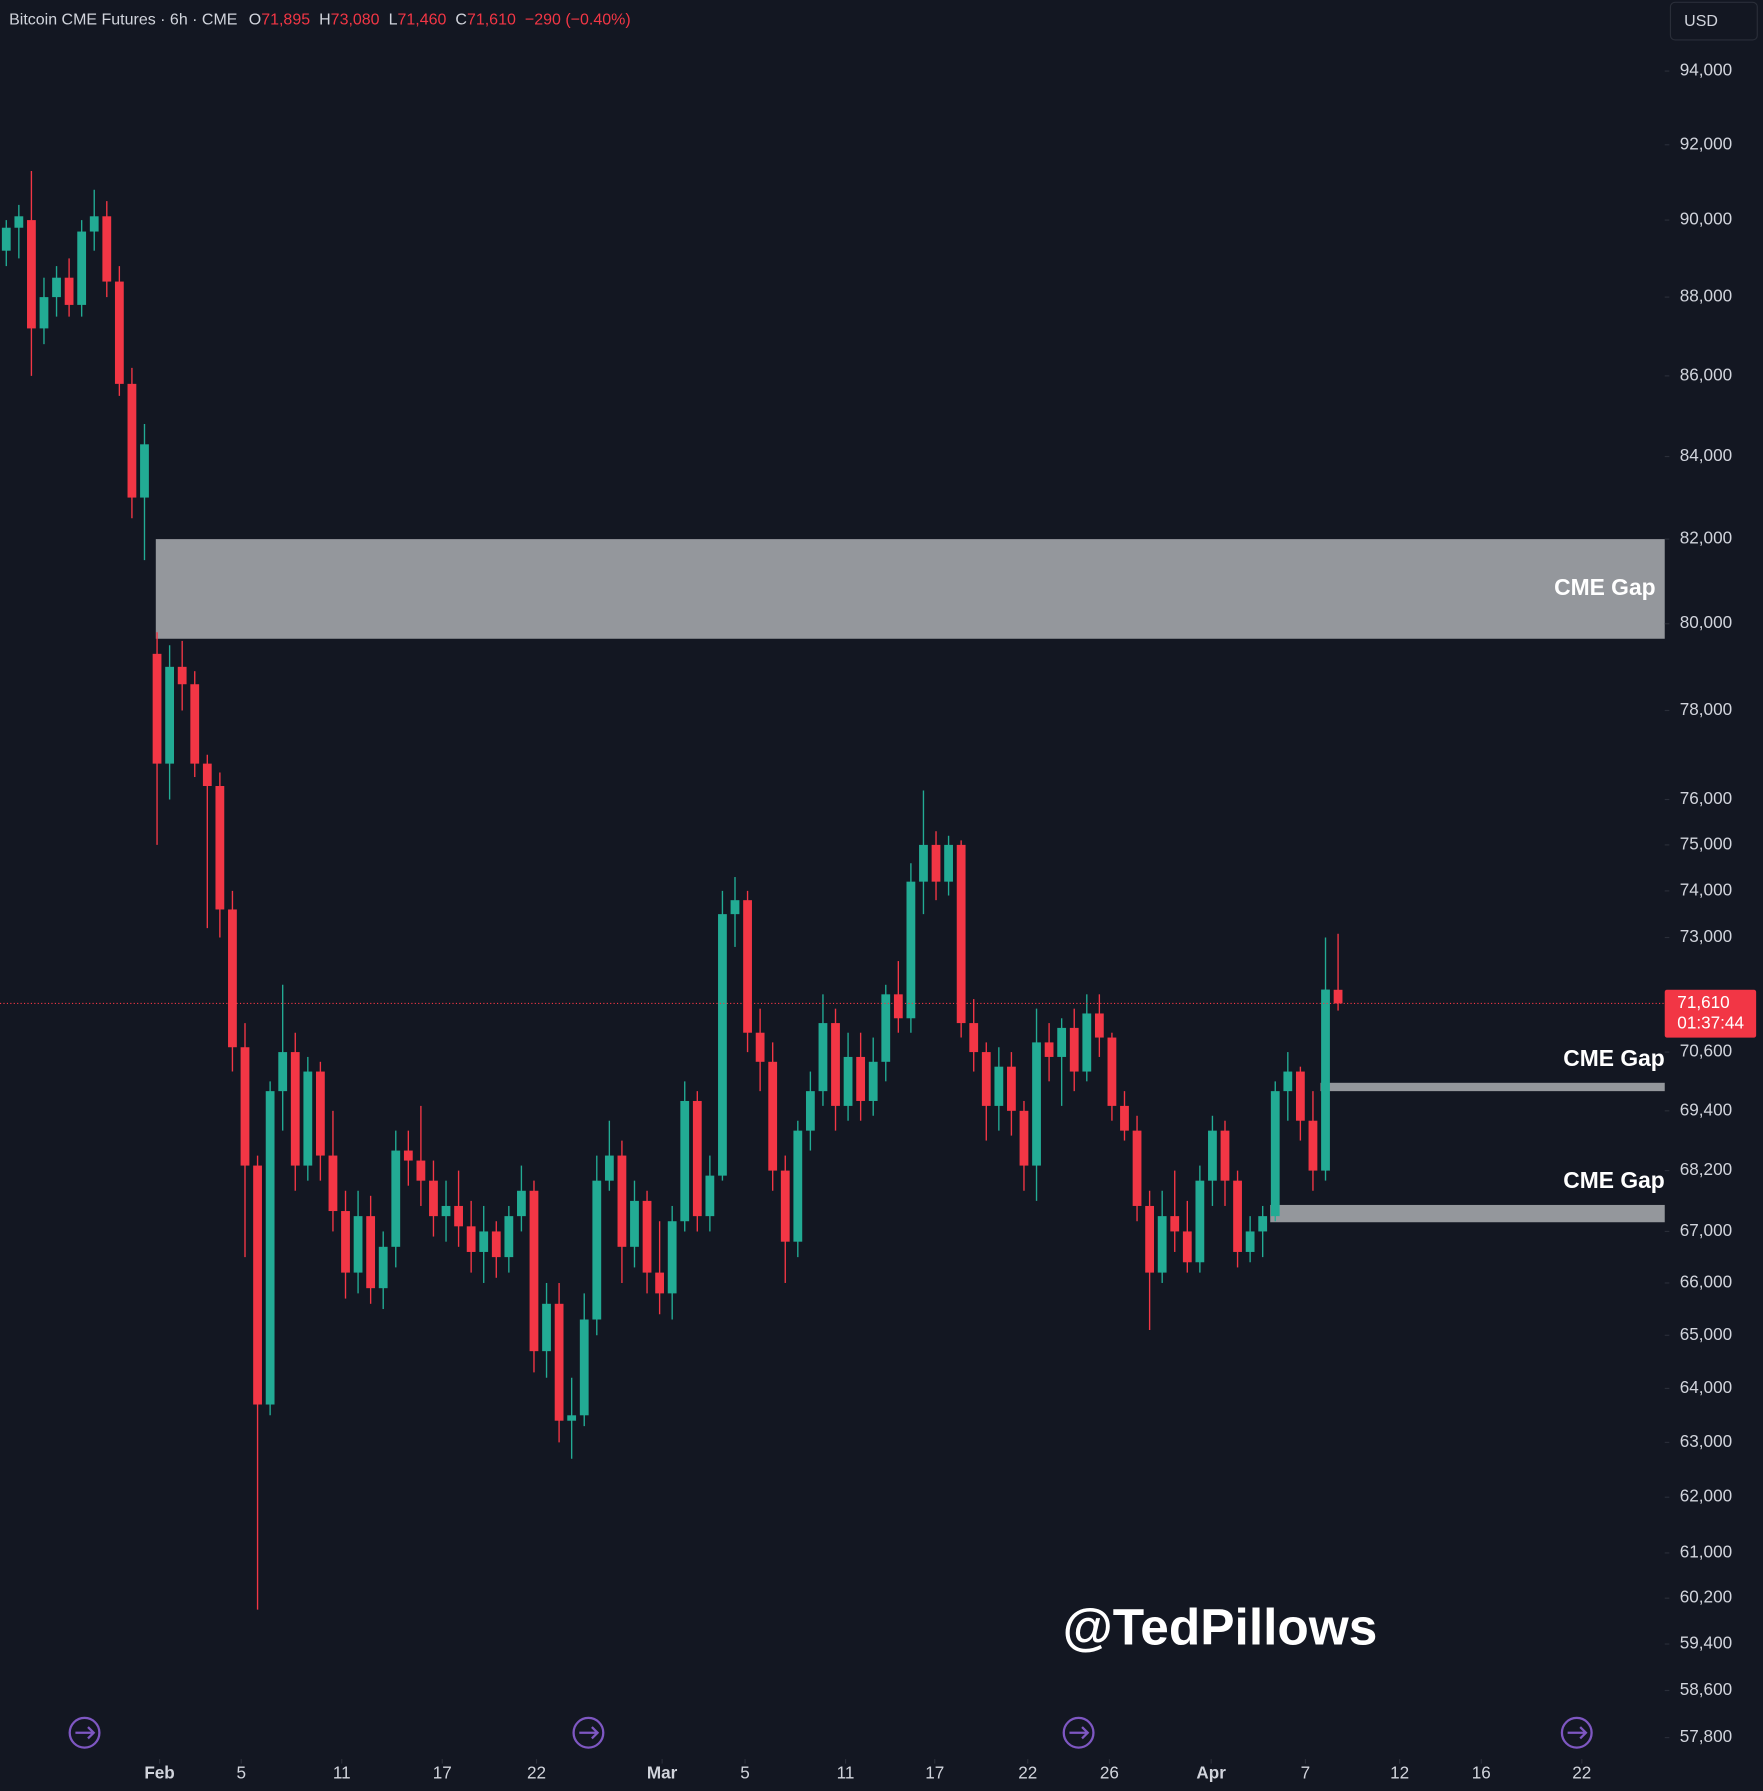 The height and width of the screenshot is (1791, 1763). I want to click on x-tick-label: 12, so click(1399, 1772).